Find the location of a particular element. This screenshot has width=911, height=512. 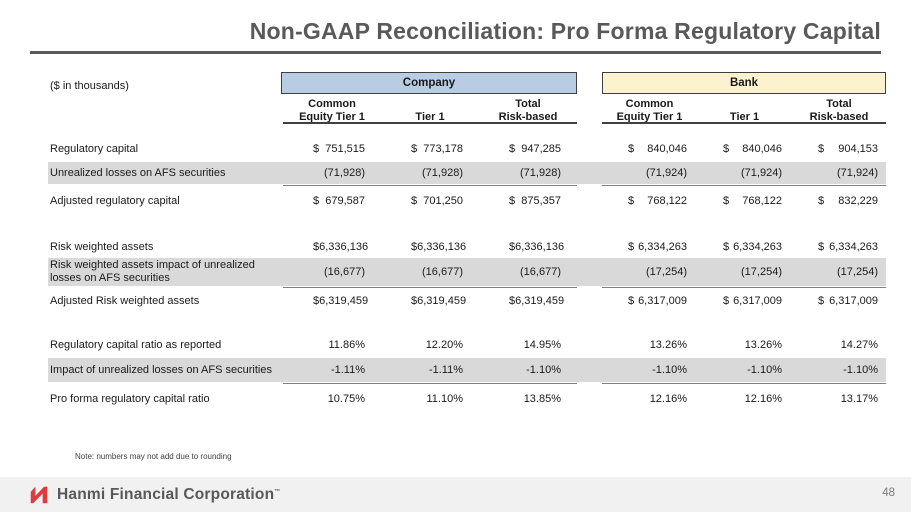

cell: $840,046 is located at coordinates (649, 149).